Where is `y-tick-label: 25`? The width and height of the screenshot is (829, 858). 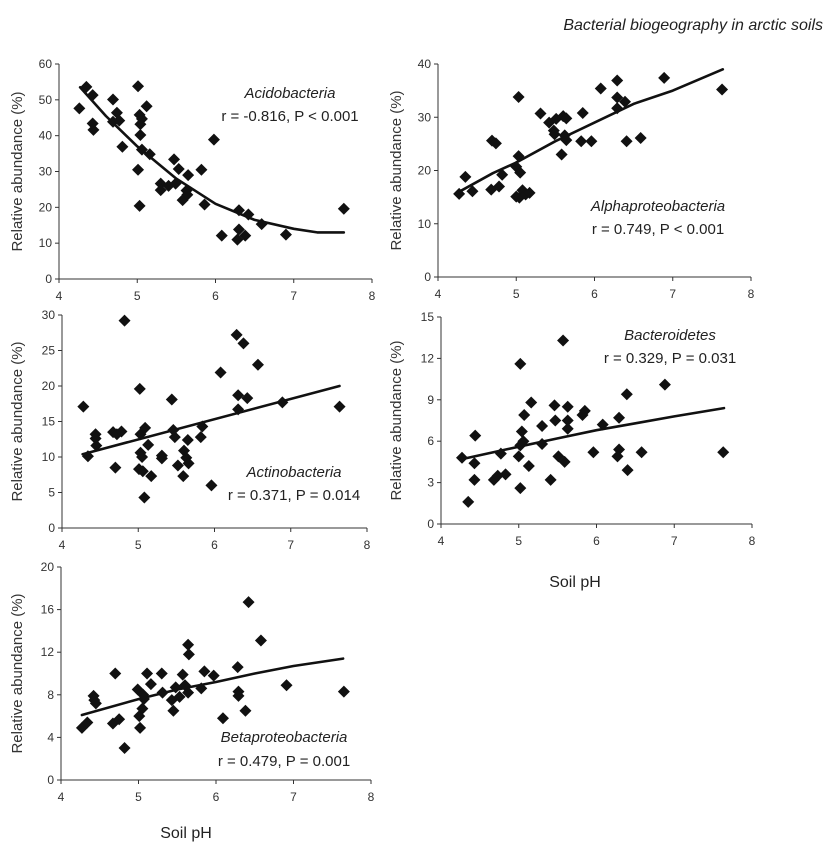
y-tick-label: 25 is located at coordinates (49, 351).